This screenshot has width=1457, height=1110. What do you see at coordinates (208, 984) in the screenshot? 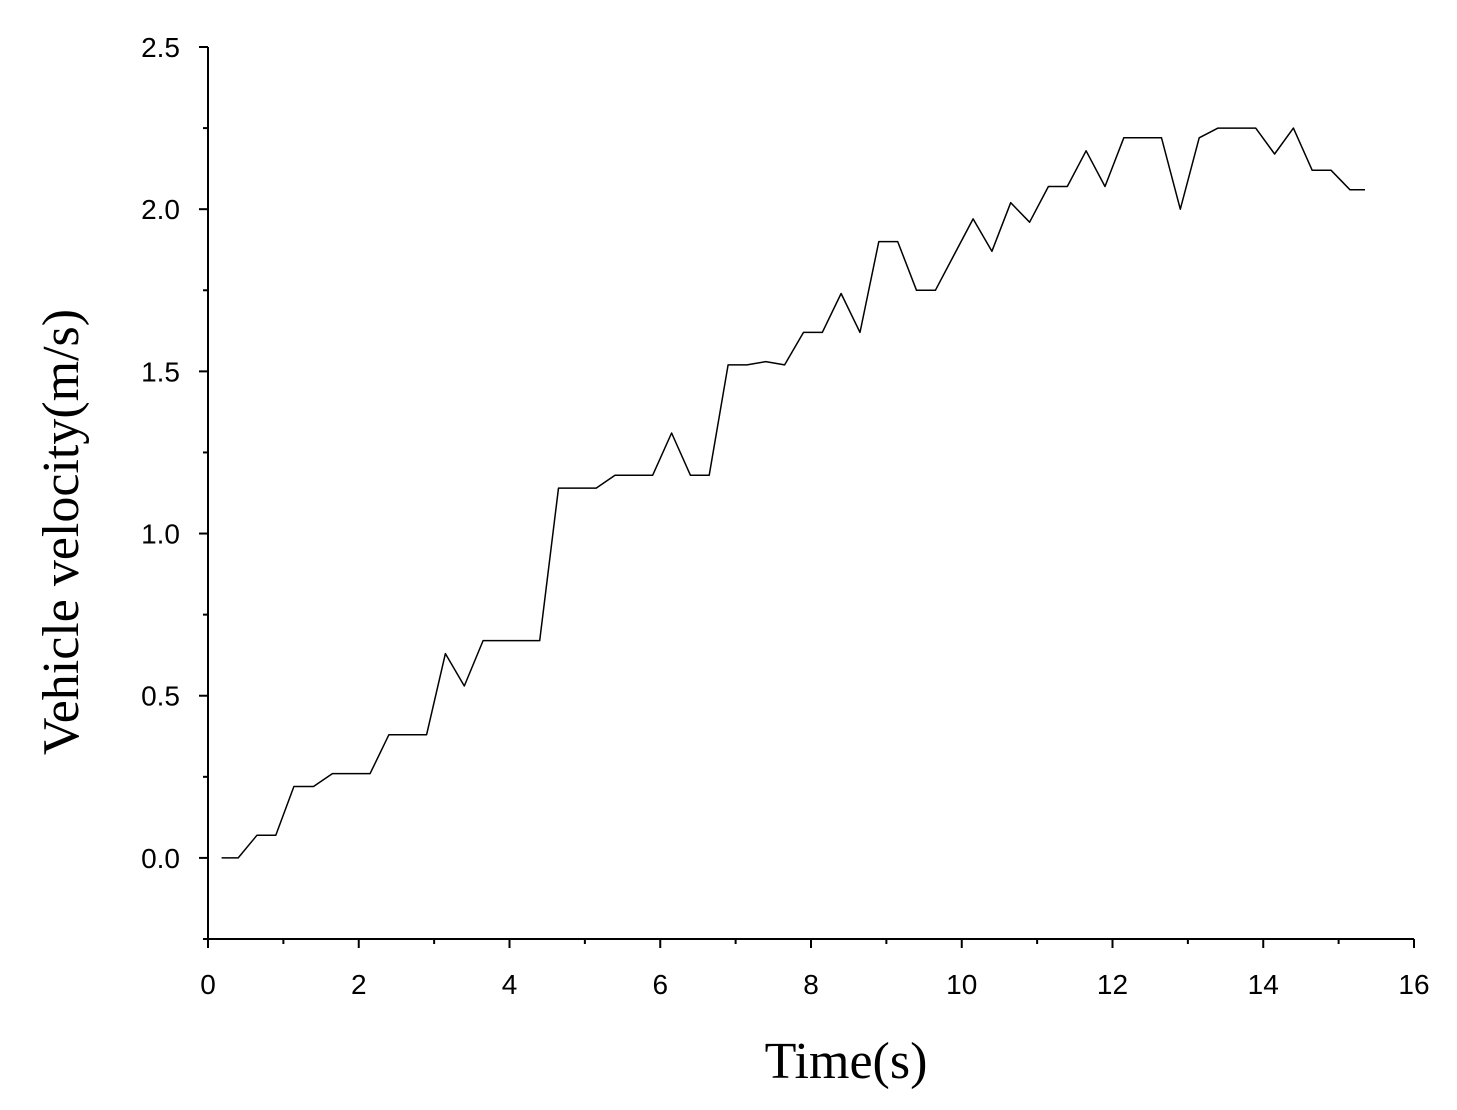
I see `x-tick-label: 0` at bounding box center [208, 984].